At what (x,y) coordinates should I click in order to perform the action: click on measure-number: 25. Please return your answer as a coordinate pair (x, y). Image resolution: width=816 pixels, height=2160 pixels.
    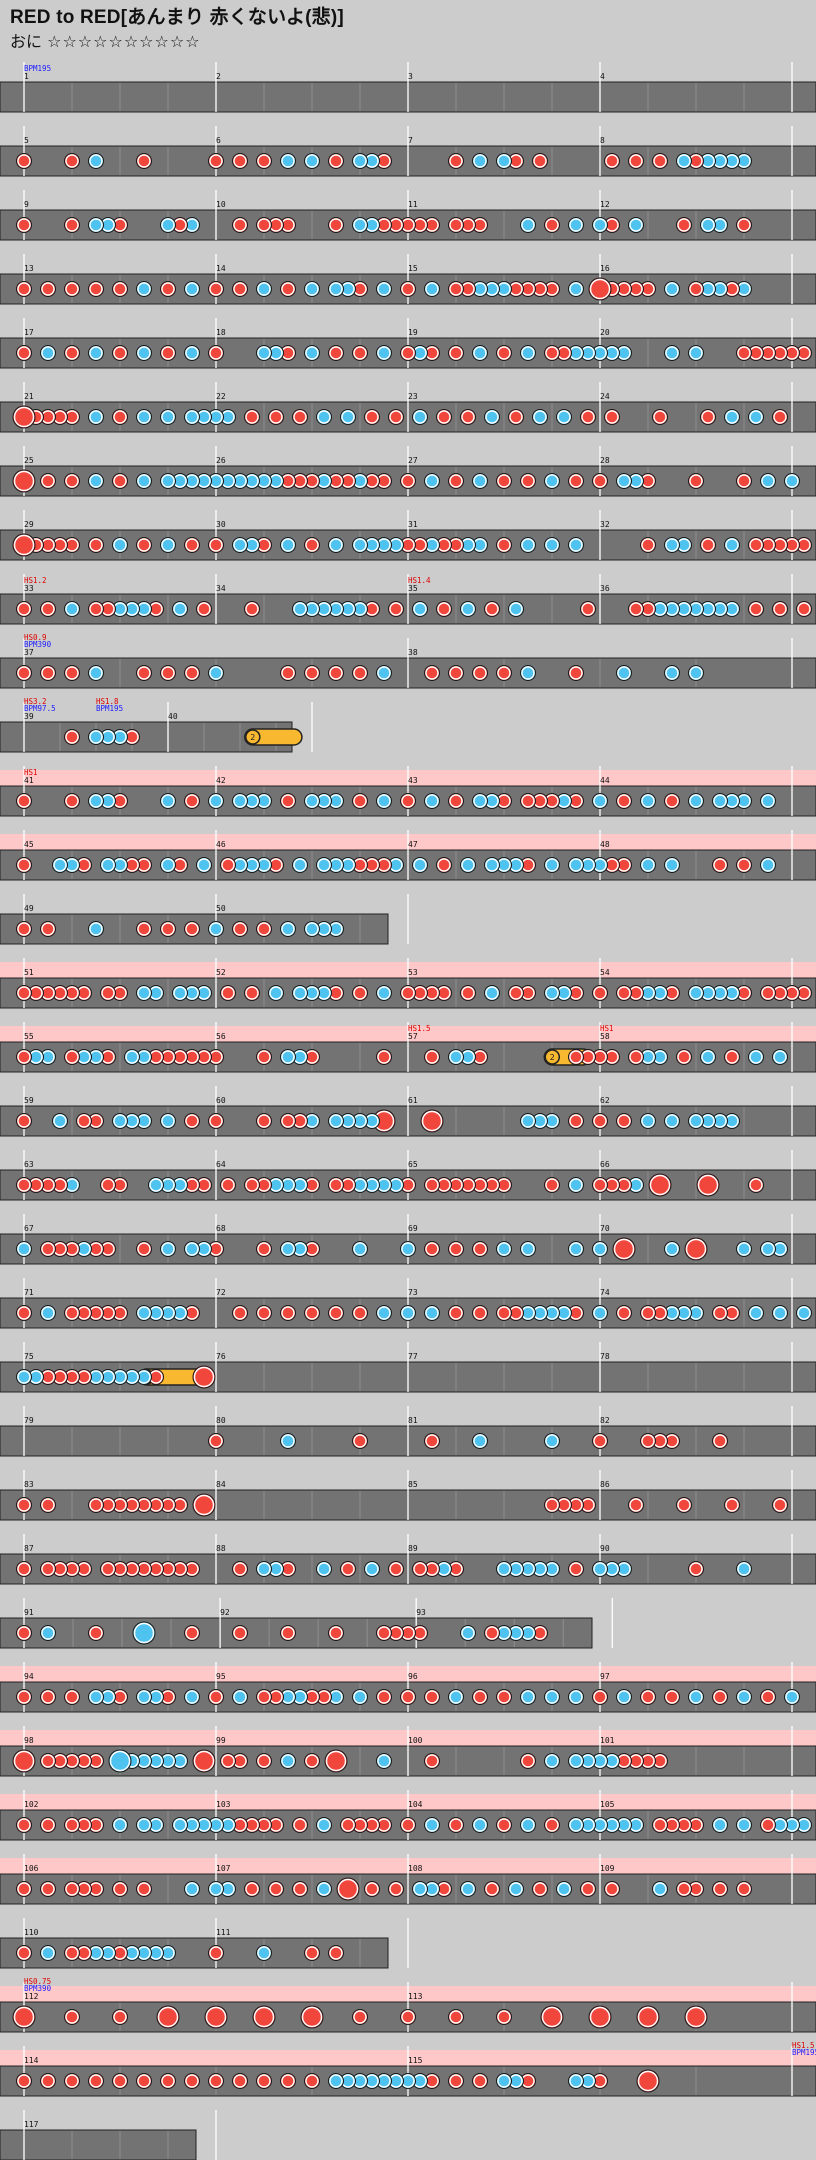
    Looking at the image, I should click on (29, 460).